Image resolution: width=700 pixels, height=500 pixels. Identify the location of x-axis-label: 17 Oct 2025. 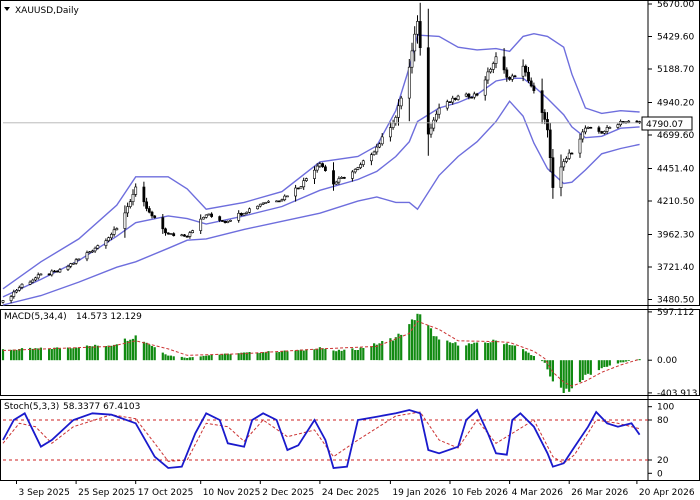
(166, 493).